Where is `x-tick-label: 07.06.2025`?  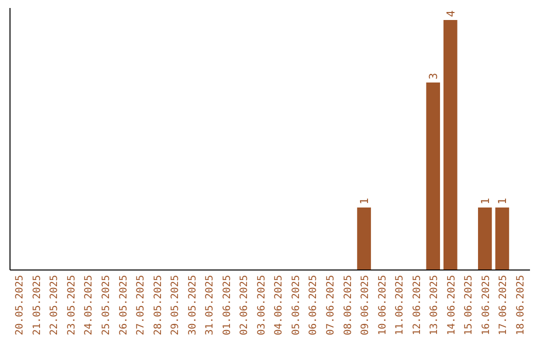 x-tick-label: 07.06.2025 is located at coordinates (330, 305).